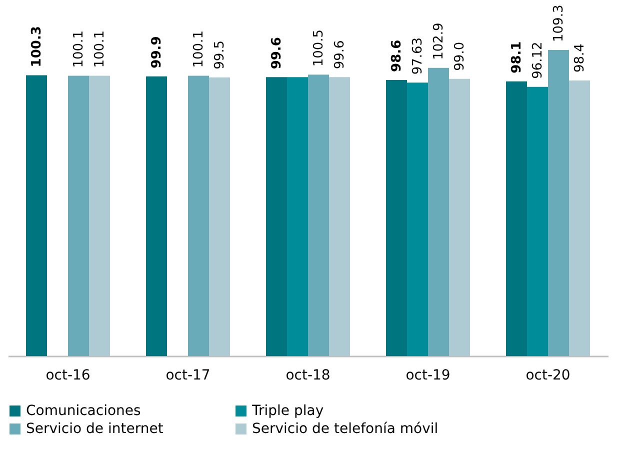 The height and width of the screenshot is (468, 630). Describe the element at coordinates (95, 429) in the screenshot. I see `legend-label: Servicio de internet` at that location.